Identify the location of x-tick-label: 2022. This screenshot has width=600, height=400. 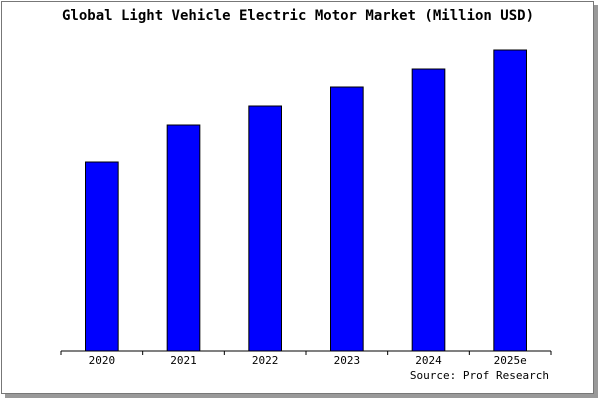
(265, 360).